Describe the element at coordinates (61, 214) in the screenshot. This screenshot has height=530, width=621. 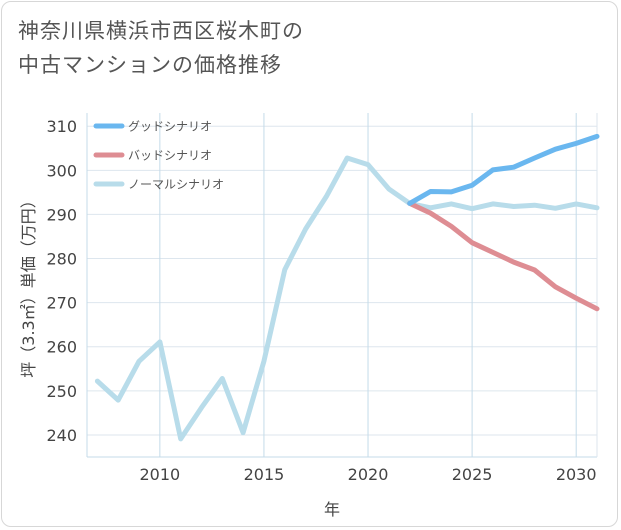
I see `y-tick-label: 290` at that location.